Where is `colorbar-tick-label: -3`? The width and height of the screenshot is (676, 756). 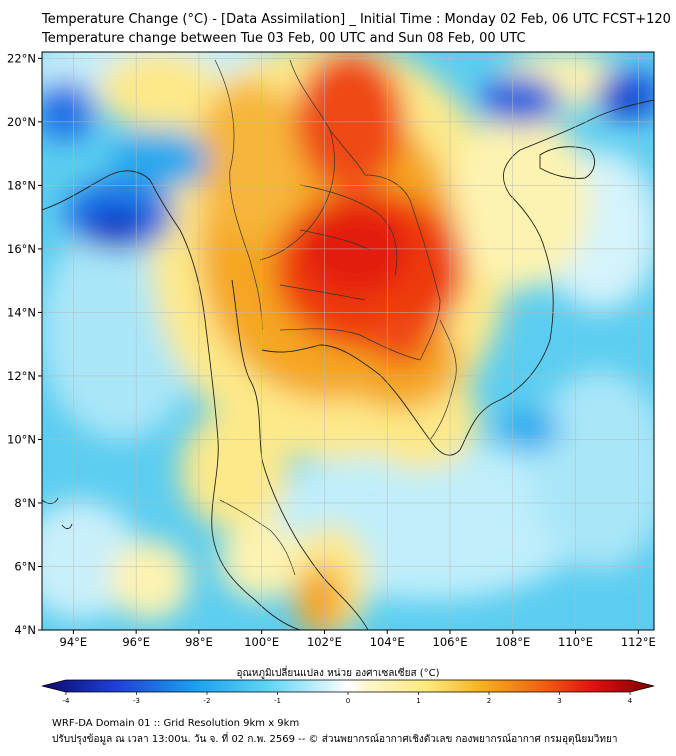 colorbar-tick-label: -3 is located at coordinates (136, 701).